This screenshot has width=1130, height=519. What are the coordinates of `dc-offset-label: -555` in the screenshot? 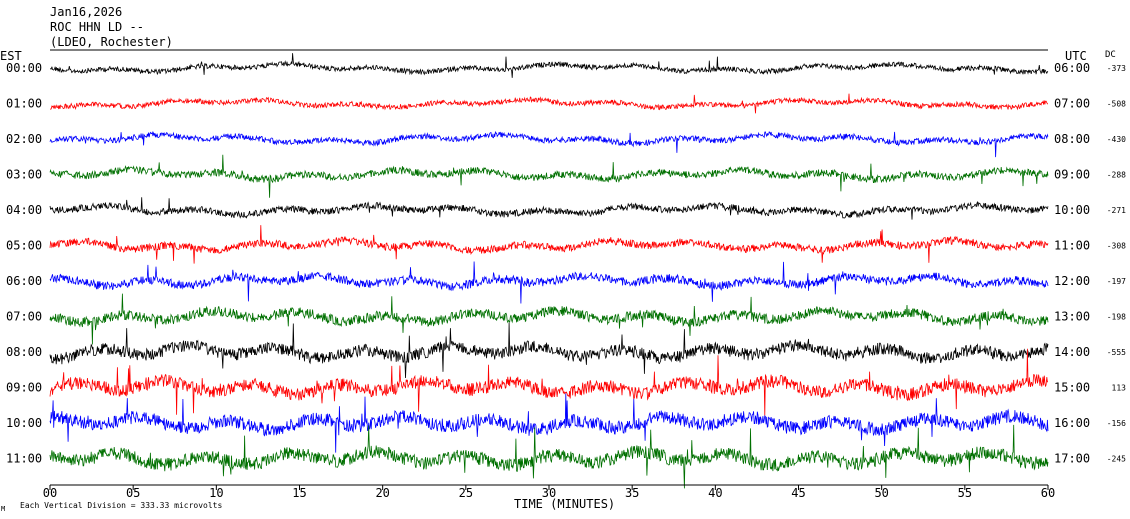 It's located at (1116, 352).